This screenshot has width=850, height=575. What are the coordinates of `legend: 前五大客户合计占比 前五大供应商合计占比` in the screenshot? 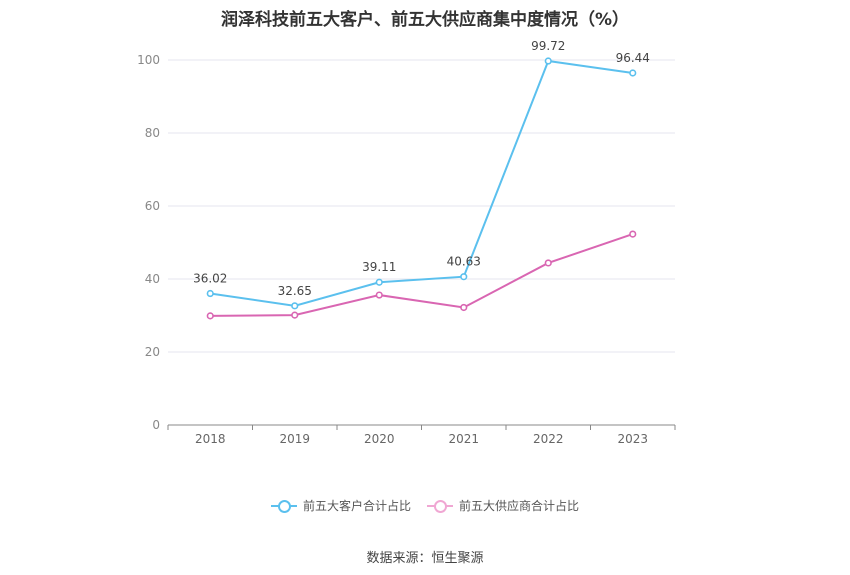 It's located at (425, 505).